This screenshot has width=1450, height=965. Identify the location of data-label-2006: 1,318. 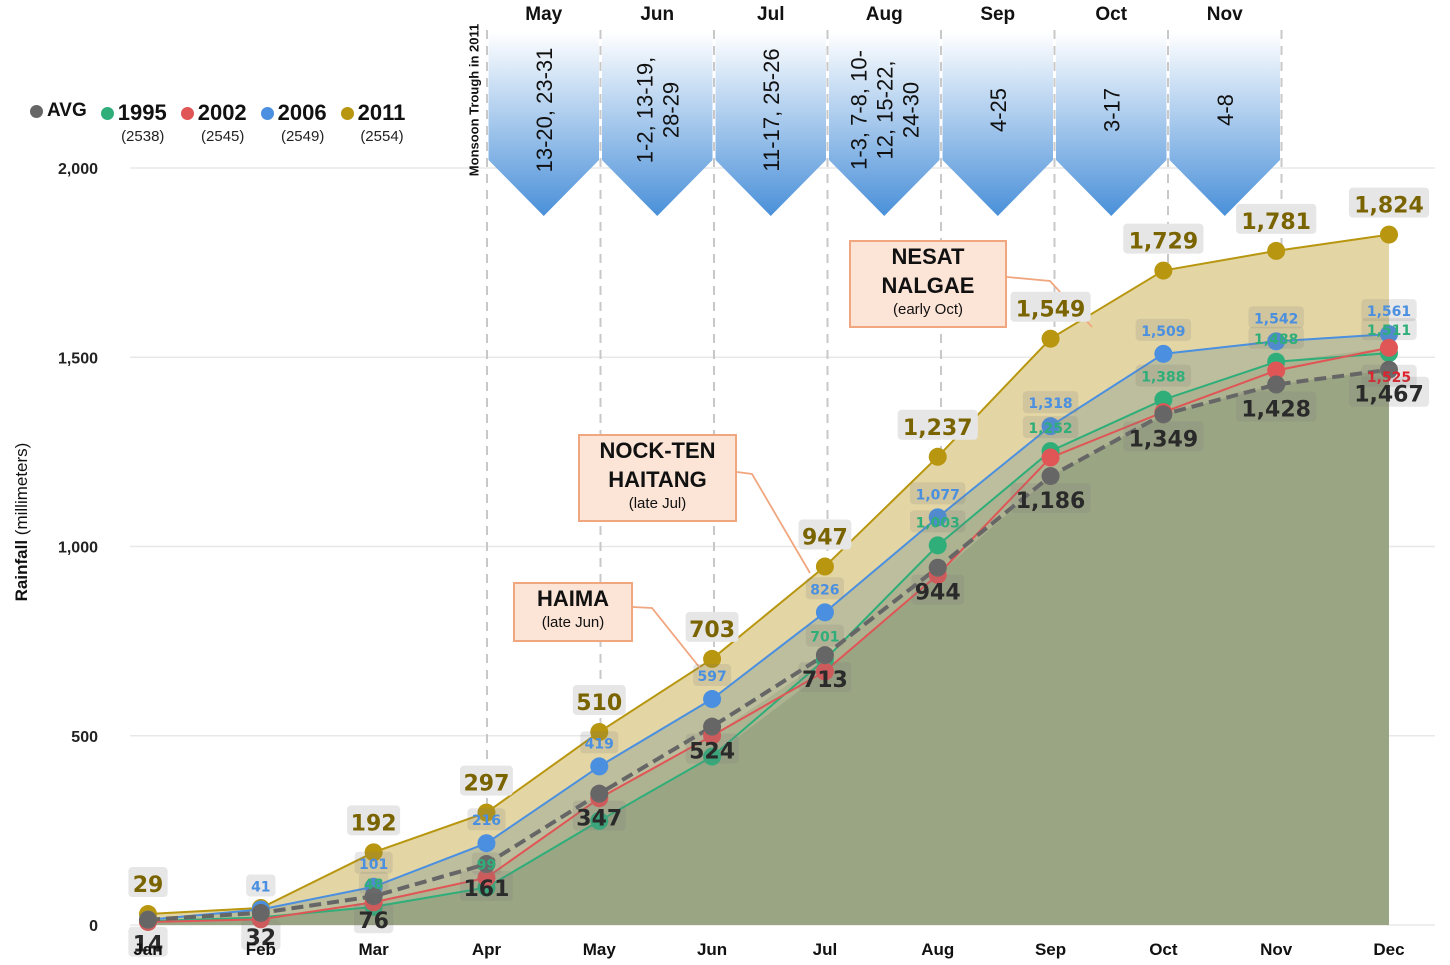
(1050, 404).